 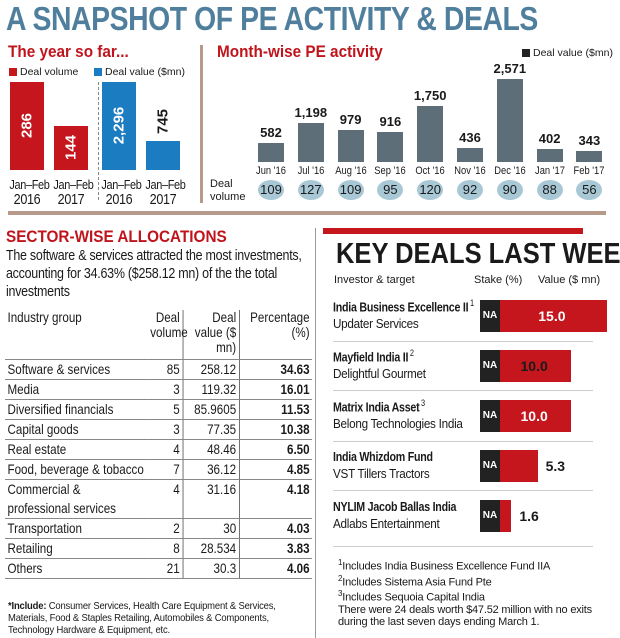 I want to click on table-row: Transportation 2 30 4.03, so click(x=159, y=528).